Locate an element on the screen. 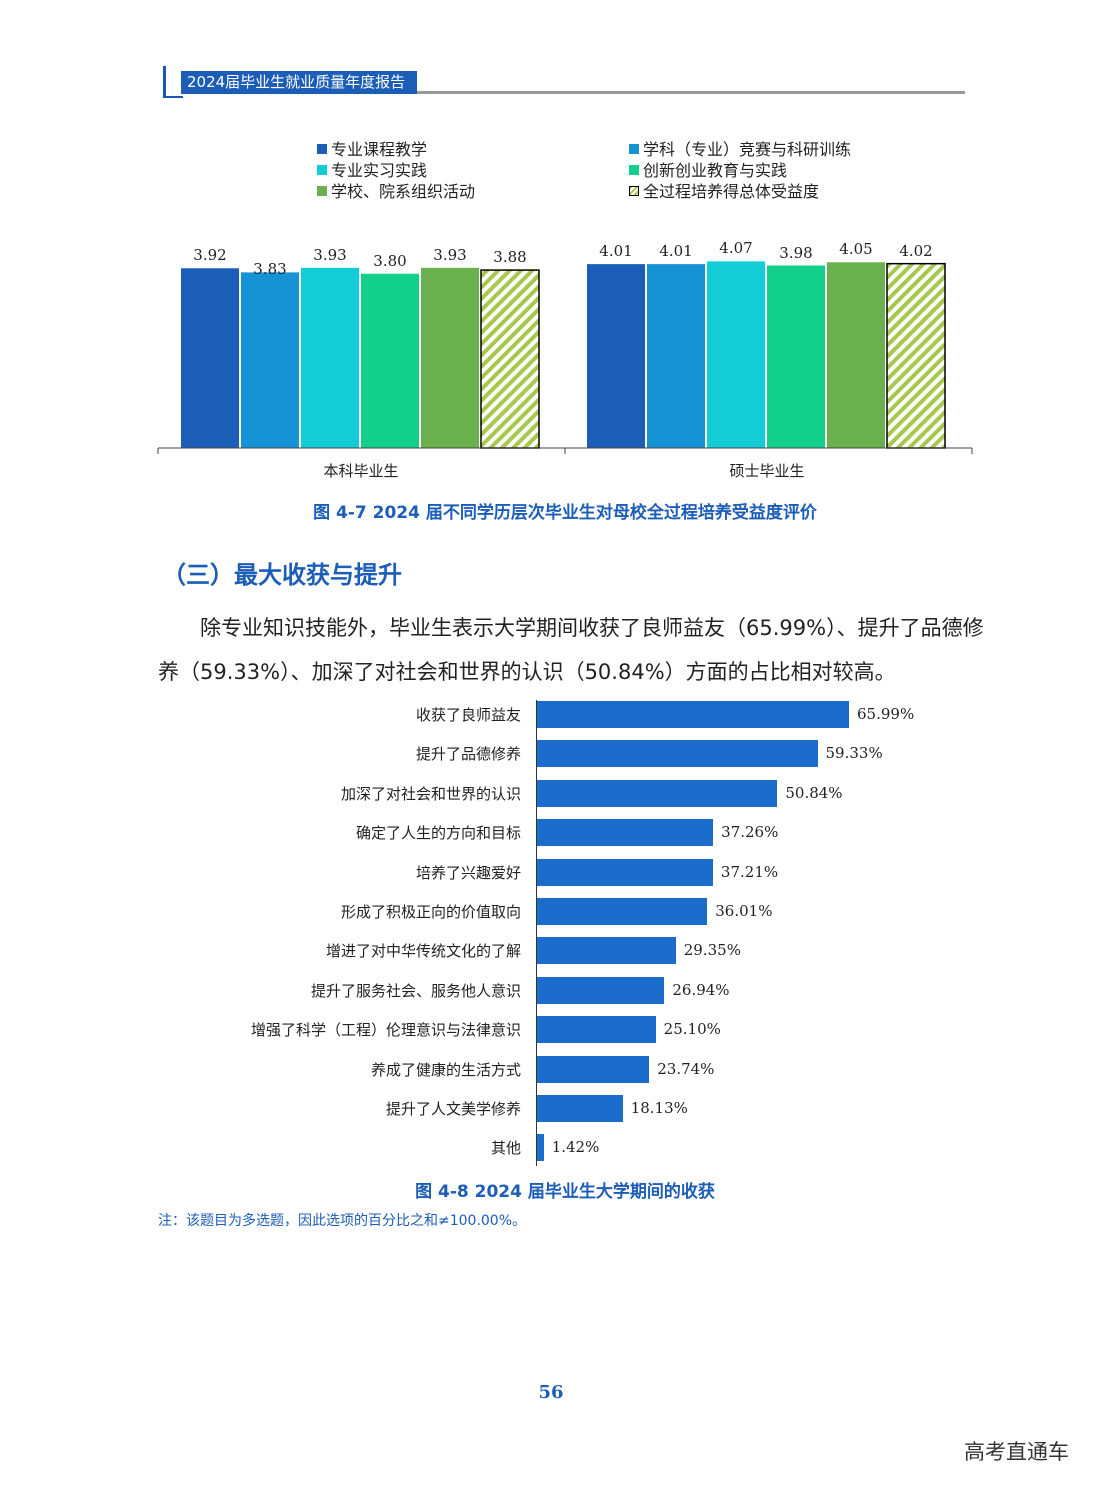  gain-value-label: 26.94% is located at coordinates (701, 989).